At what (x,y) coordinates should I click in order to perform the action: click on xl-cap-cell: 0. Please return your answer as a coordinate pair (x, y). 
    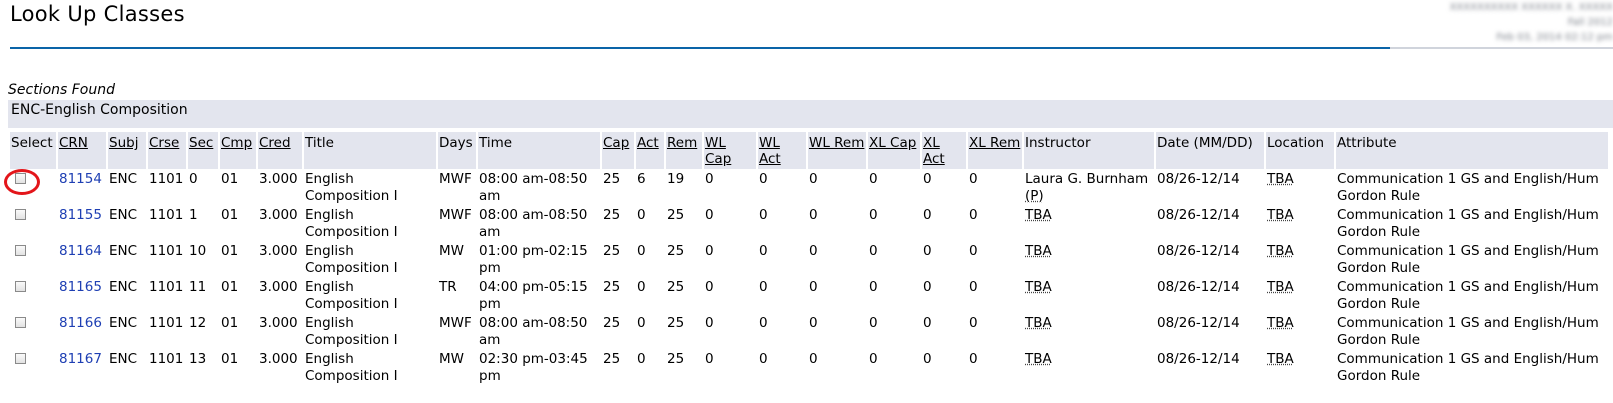
    Looking at the image, I should click on (894, 223).